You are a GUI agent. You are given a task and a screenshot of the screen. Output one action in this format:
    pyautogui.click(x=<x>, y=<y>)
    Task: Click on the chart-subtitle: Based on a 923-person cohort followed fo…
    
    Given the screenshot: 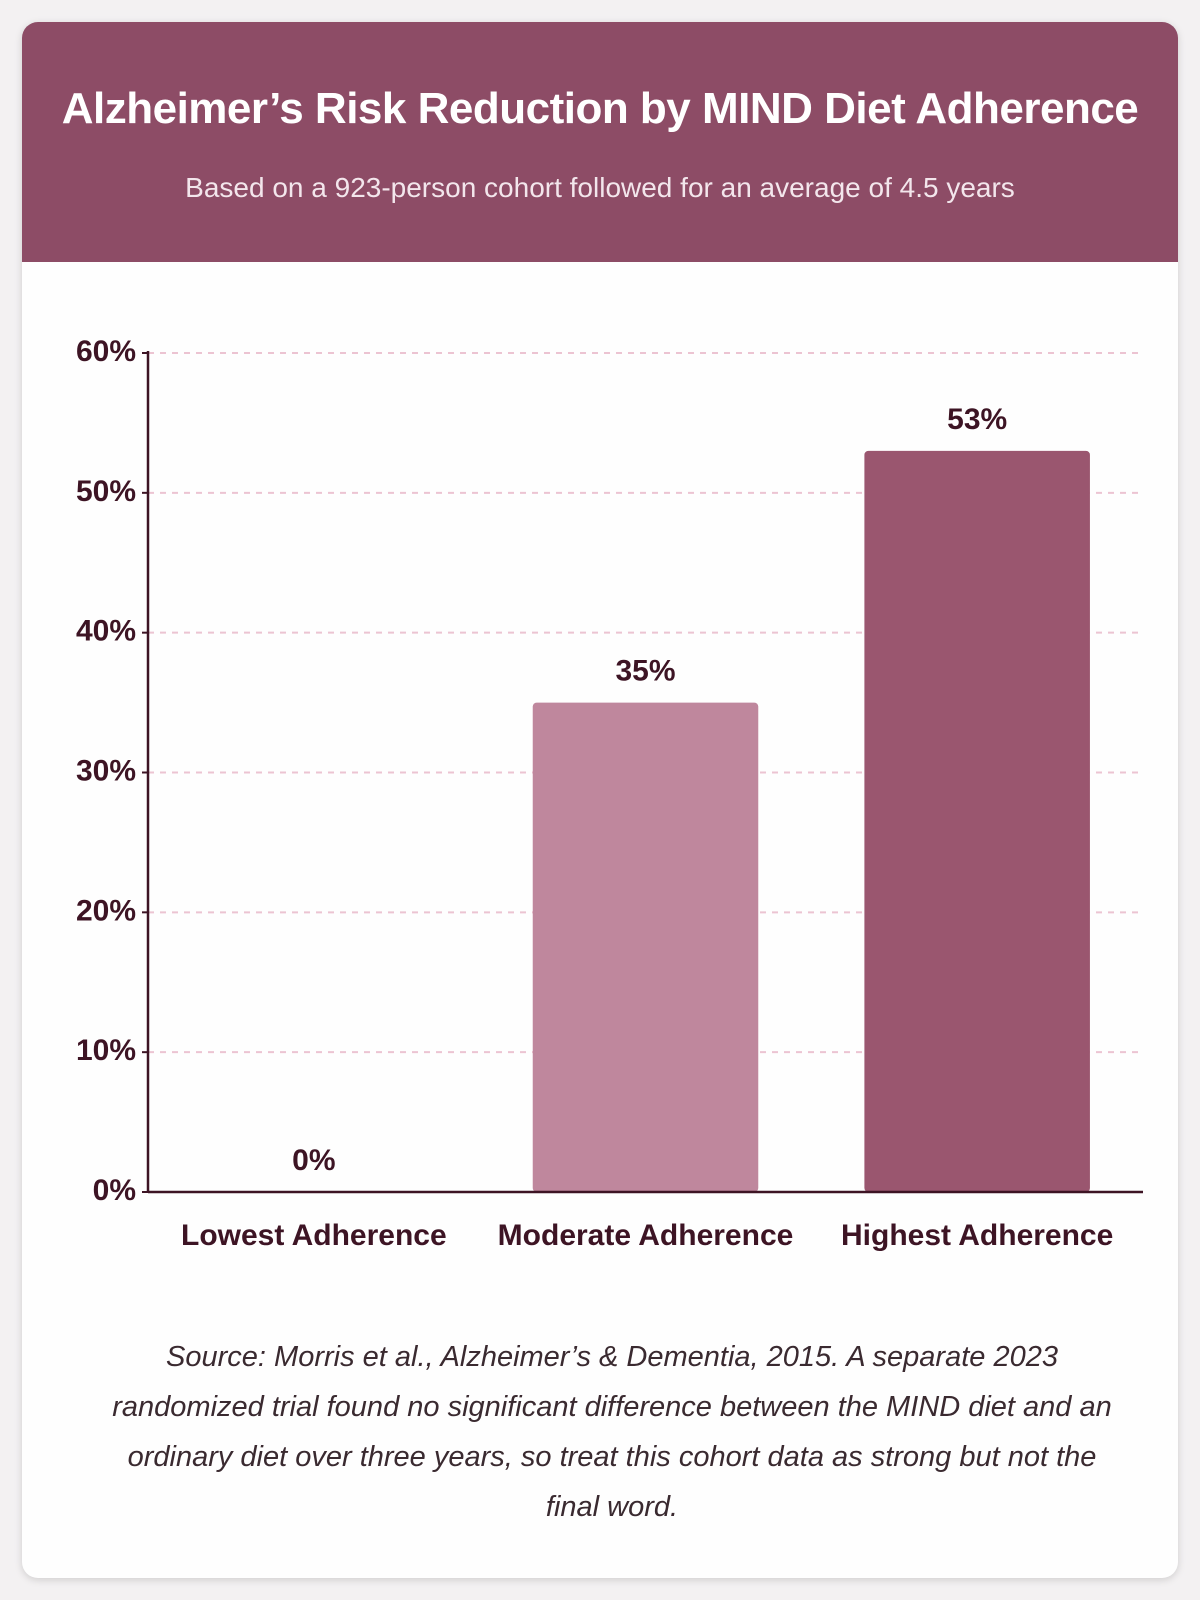 What is the action you would take?
    pyautogui.click(x=600, y=187)
    